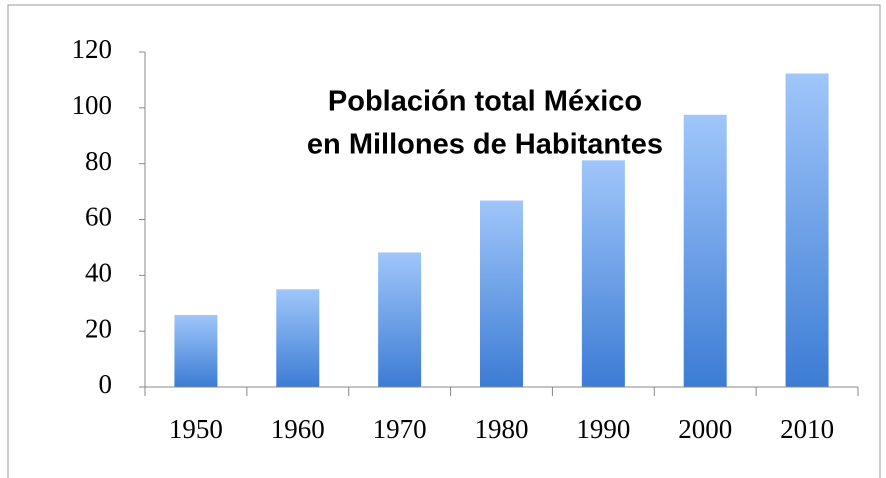 Image resolution: width=886 pixels, height=478 pixels. What do you see at coordinates (485, 145) in the screenshot?
I see `chart-title: en Millones de Habitantes` at bounding box center [485, 145].